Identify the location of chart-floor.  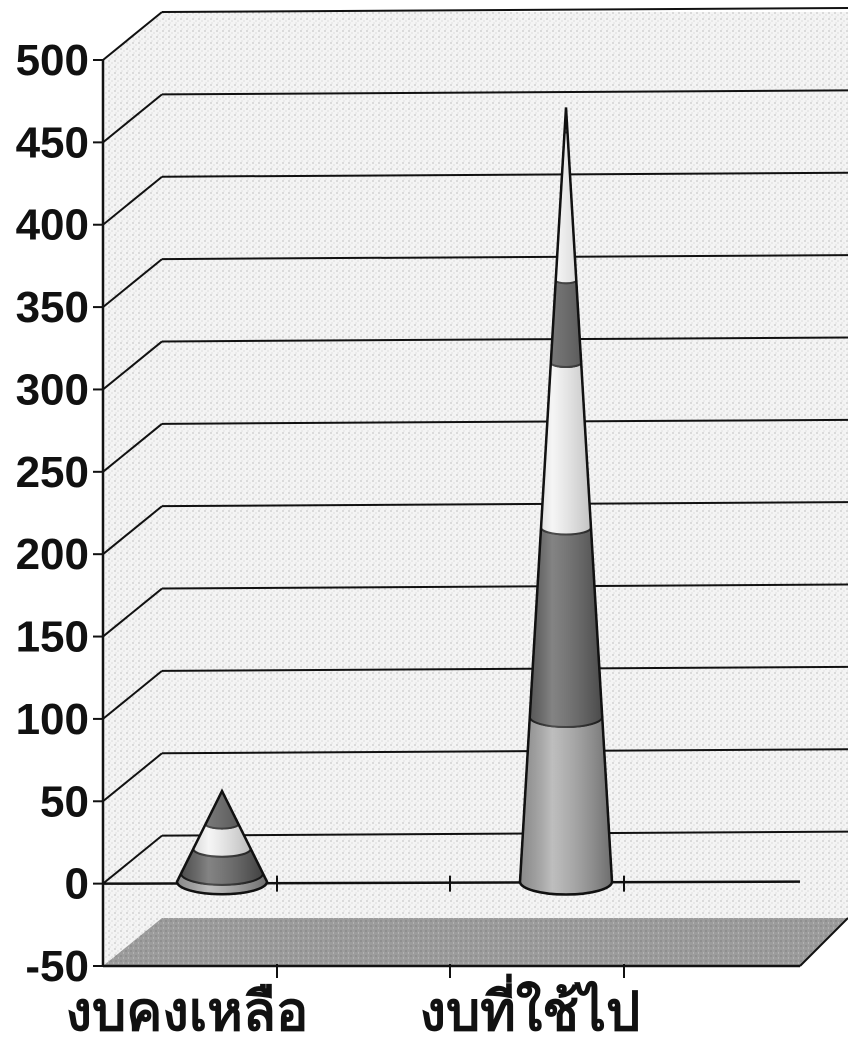
(475, 942).